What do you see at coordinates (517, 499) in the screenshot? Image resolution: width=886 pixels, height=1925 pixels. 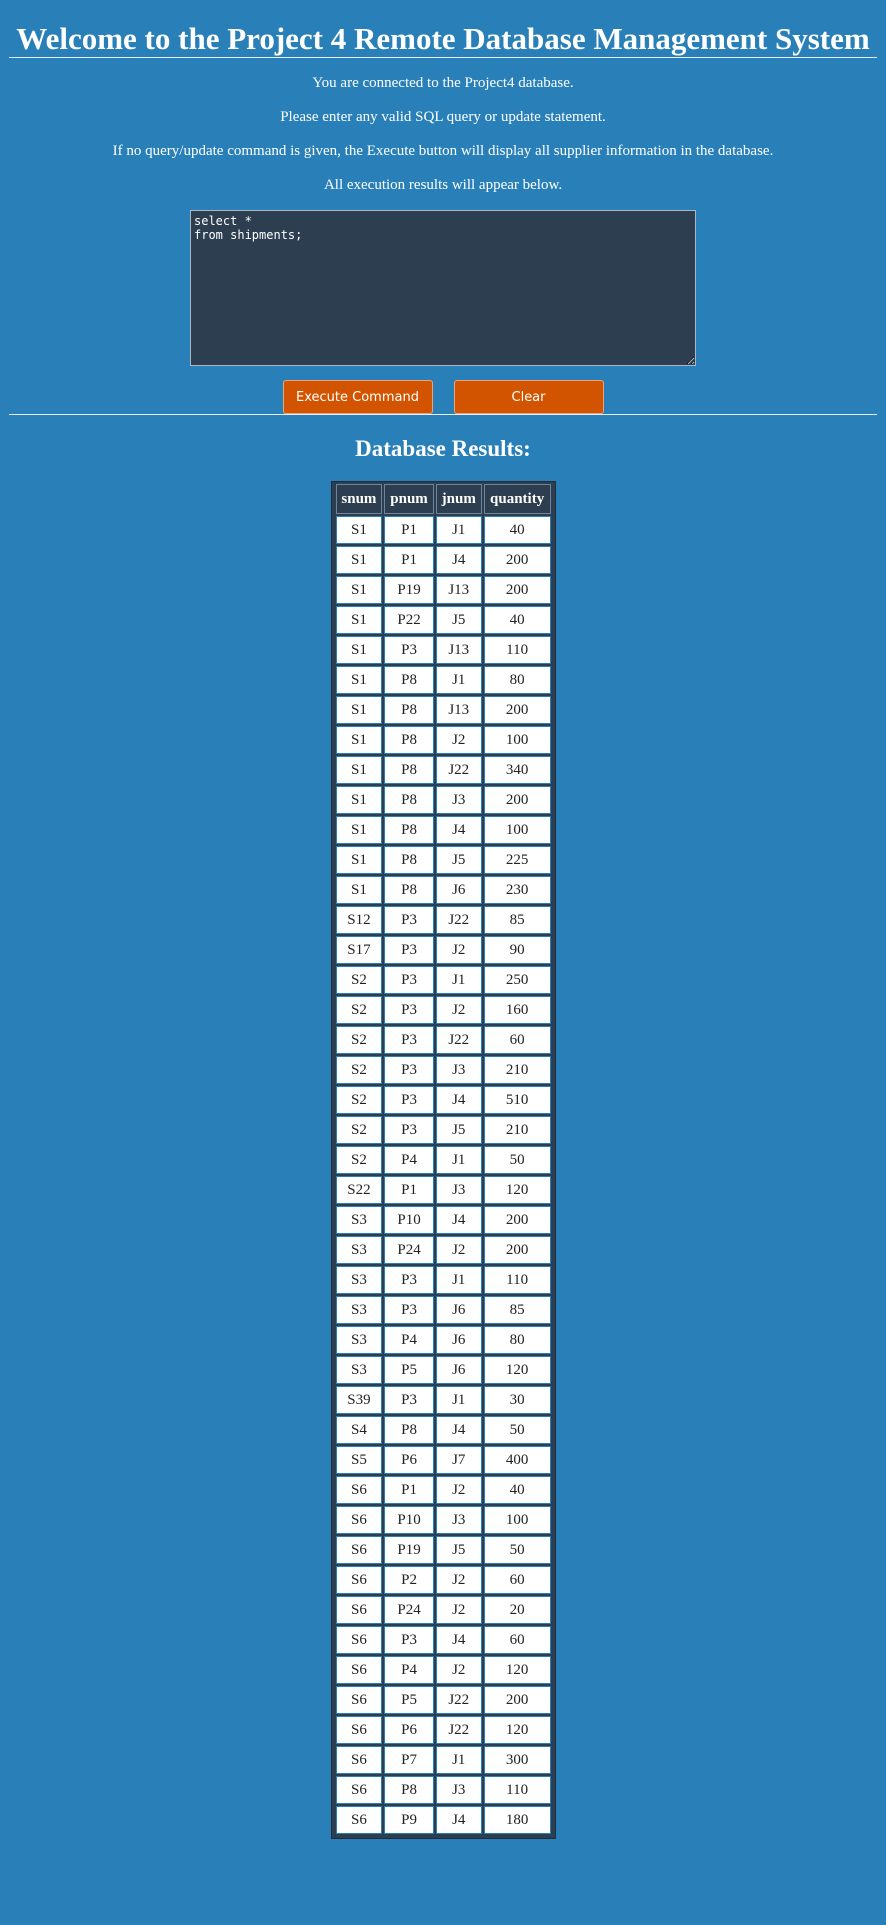 I see `column-header-quantity: quantity` at bounding box center [517, 499].